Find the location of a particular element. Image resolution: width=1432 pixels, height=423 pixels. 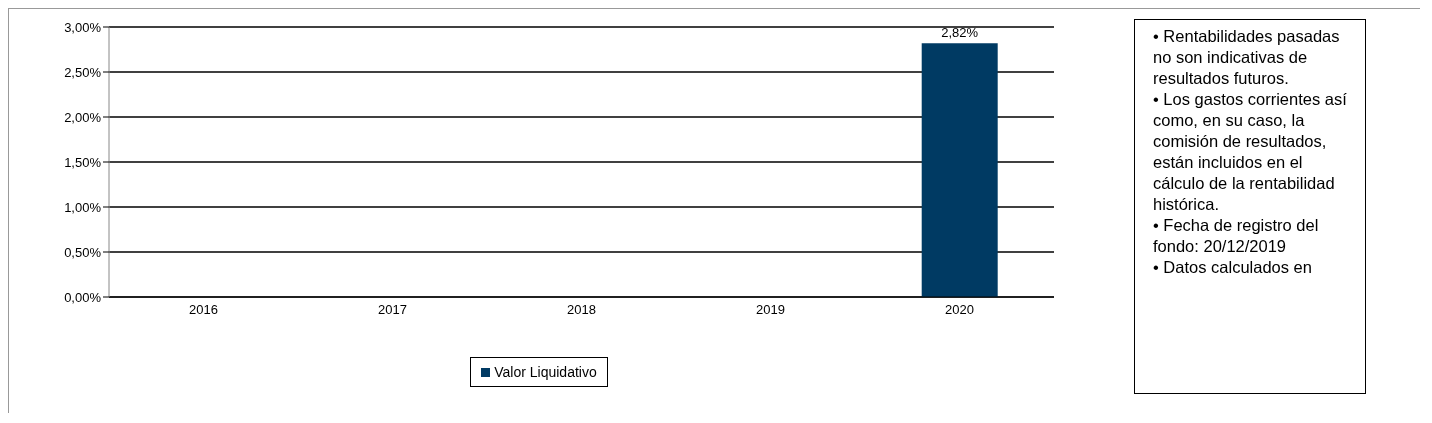

x-tick-label: 2019 is located at coordinates (770, 310).